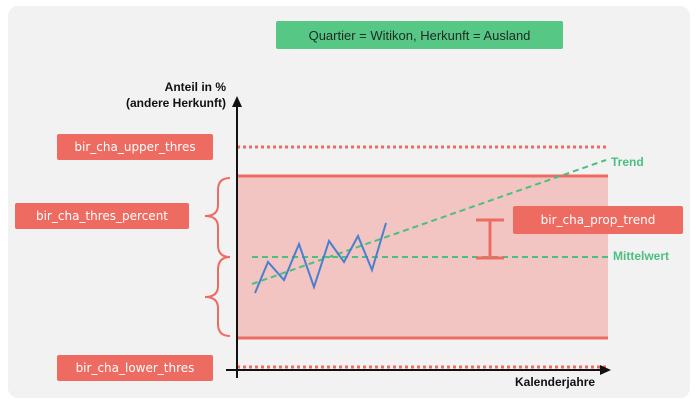  What do you see at coordinates (490, 239) in the screenshot?
I see `trend-interval-marker` at bounding box center [490, 239].